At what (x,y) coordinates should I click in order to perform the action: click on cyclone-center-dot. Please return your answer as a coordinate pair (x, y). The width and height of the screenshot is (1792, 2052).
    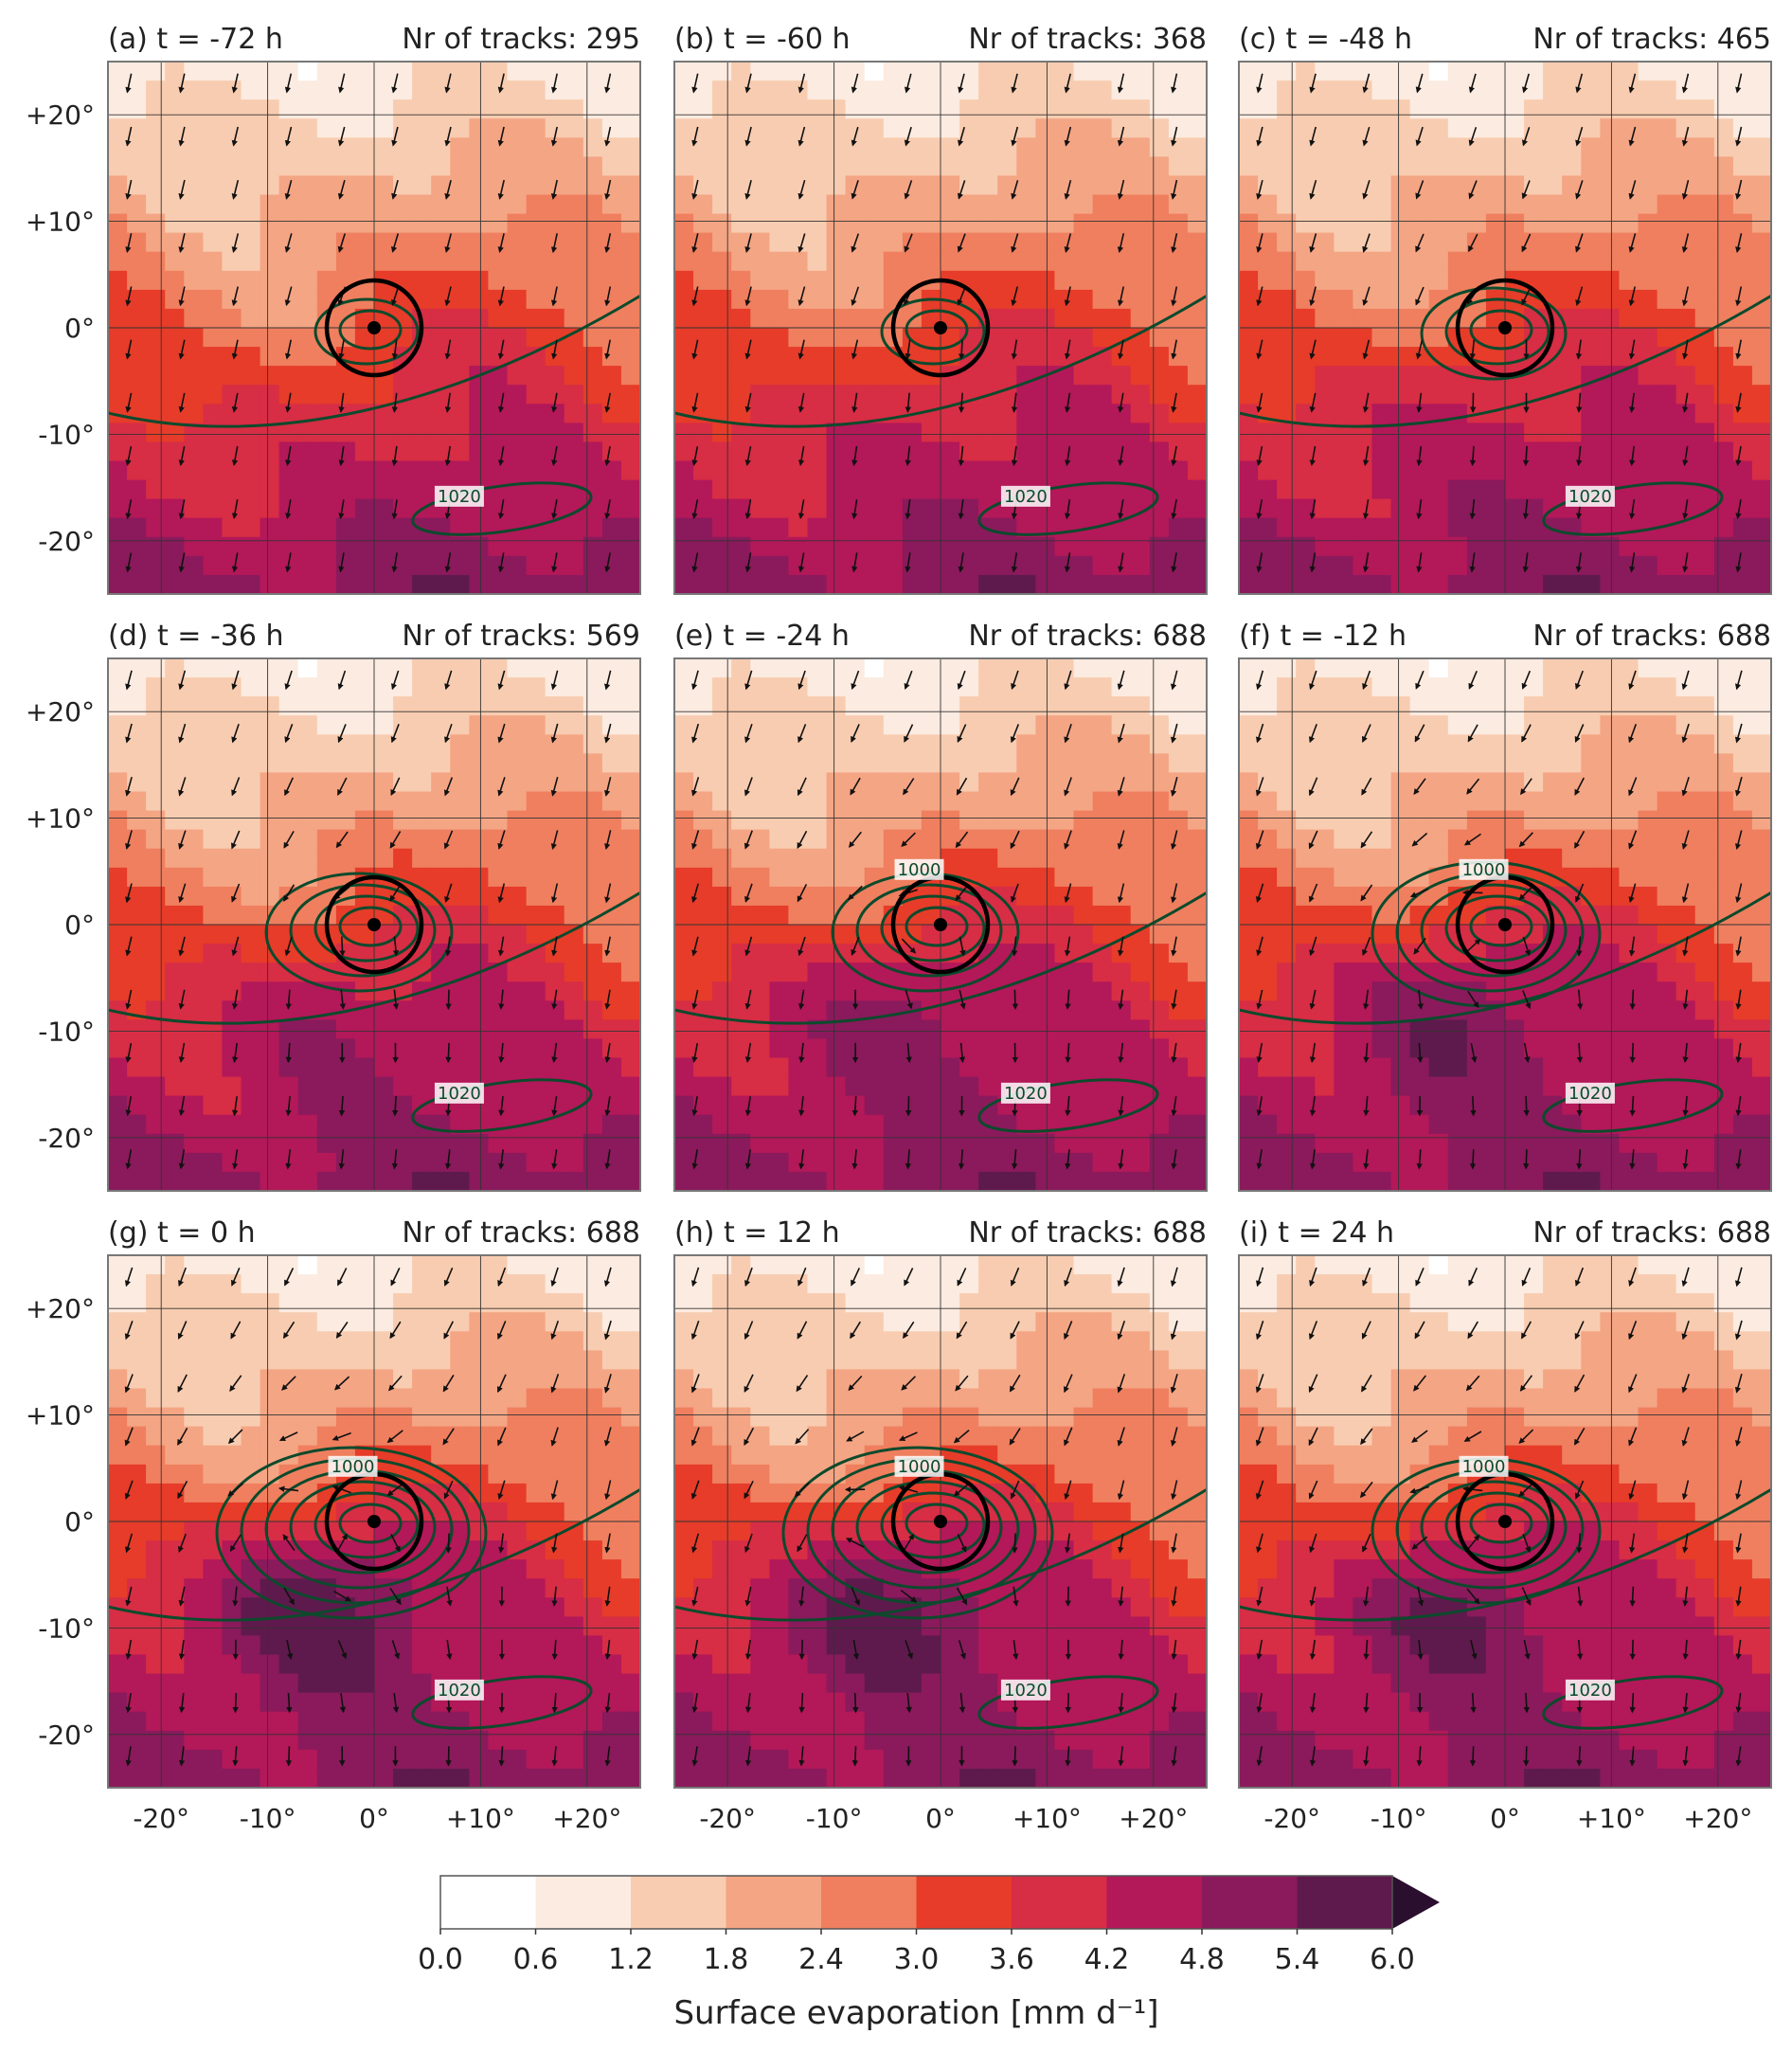
    Looking at the image, I should click on (940, 327).